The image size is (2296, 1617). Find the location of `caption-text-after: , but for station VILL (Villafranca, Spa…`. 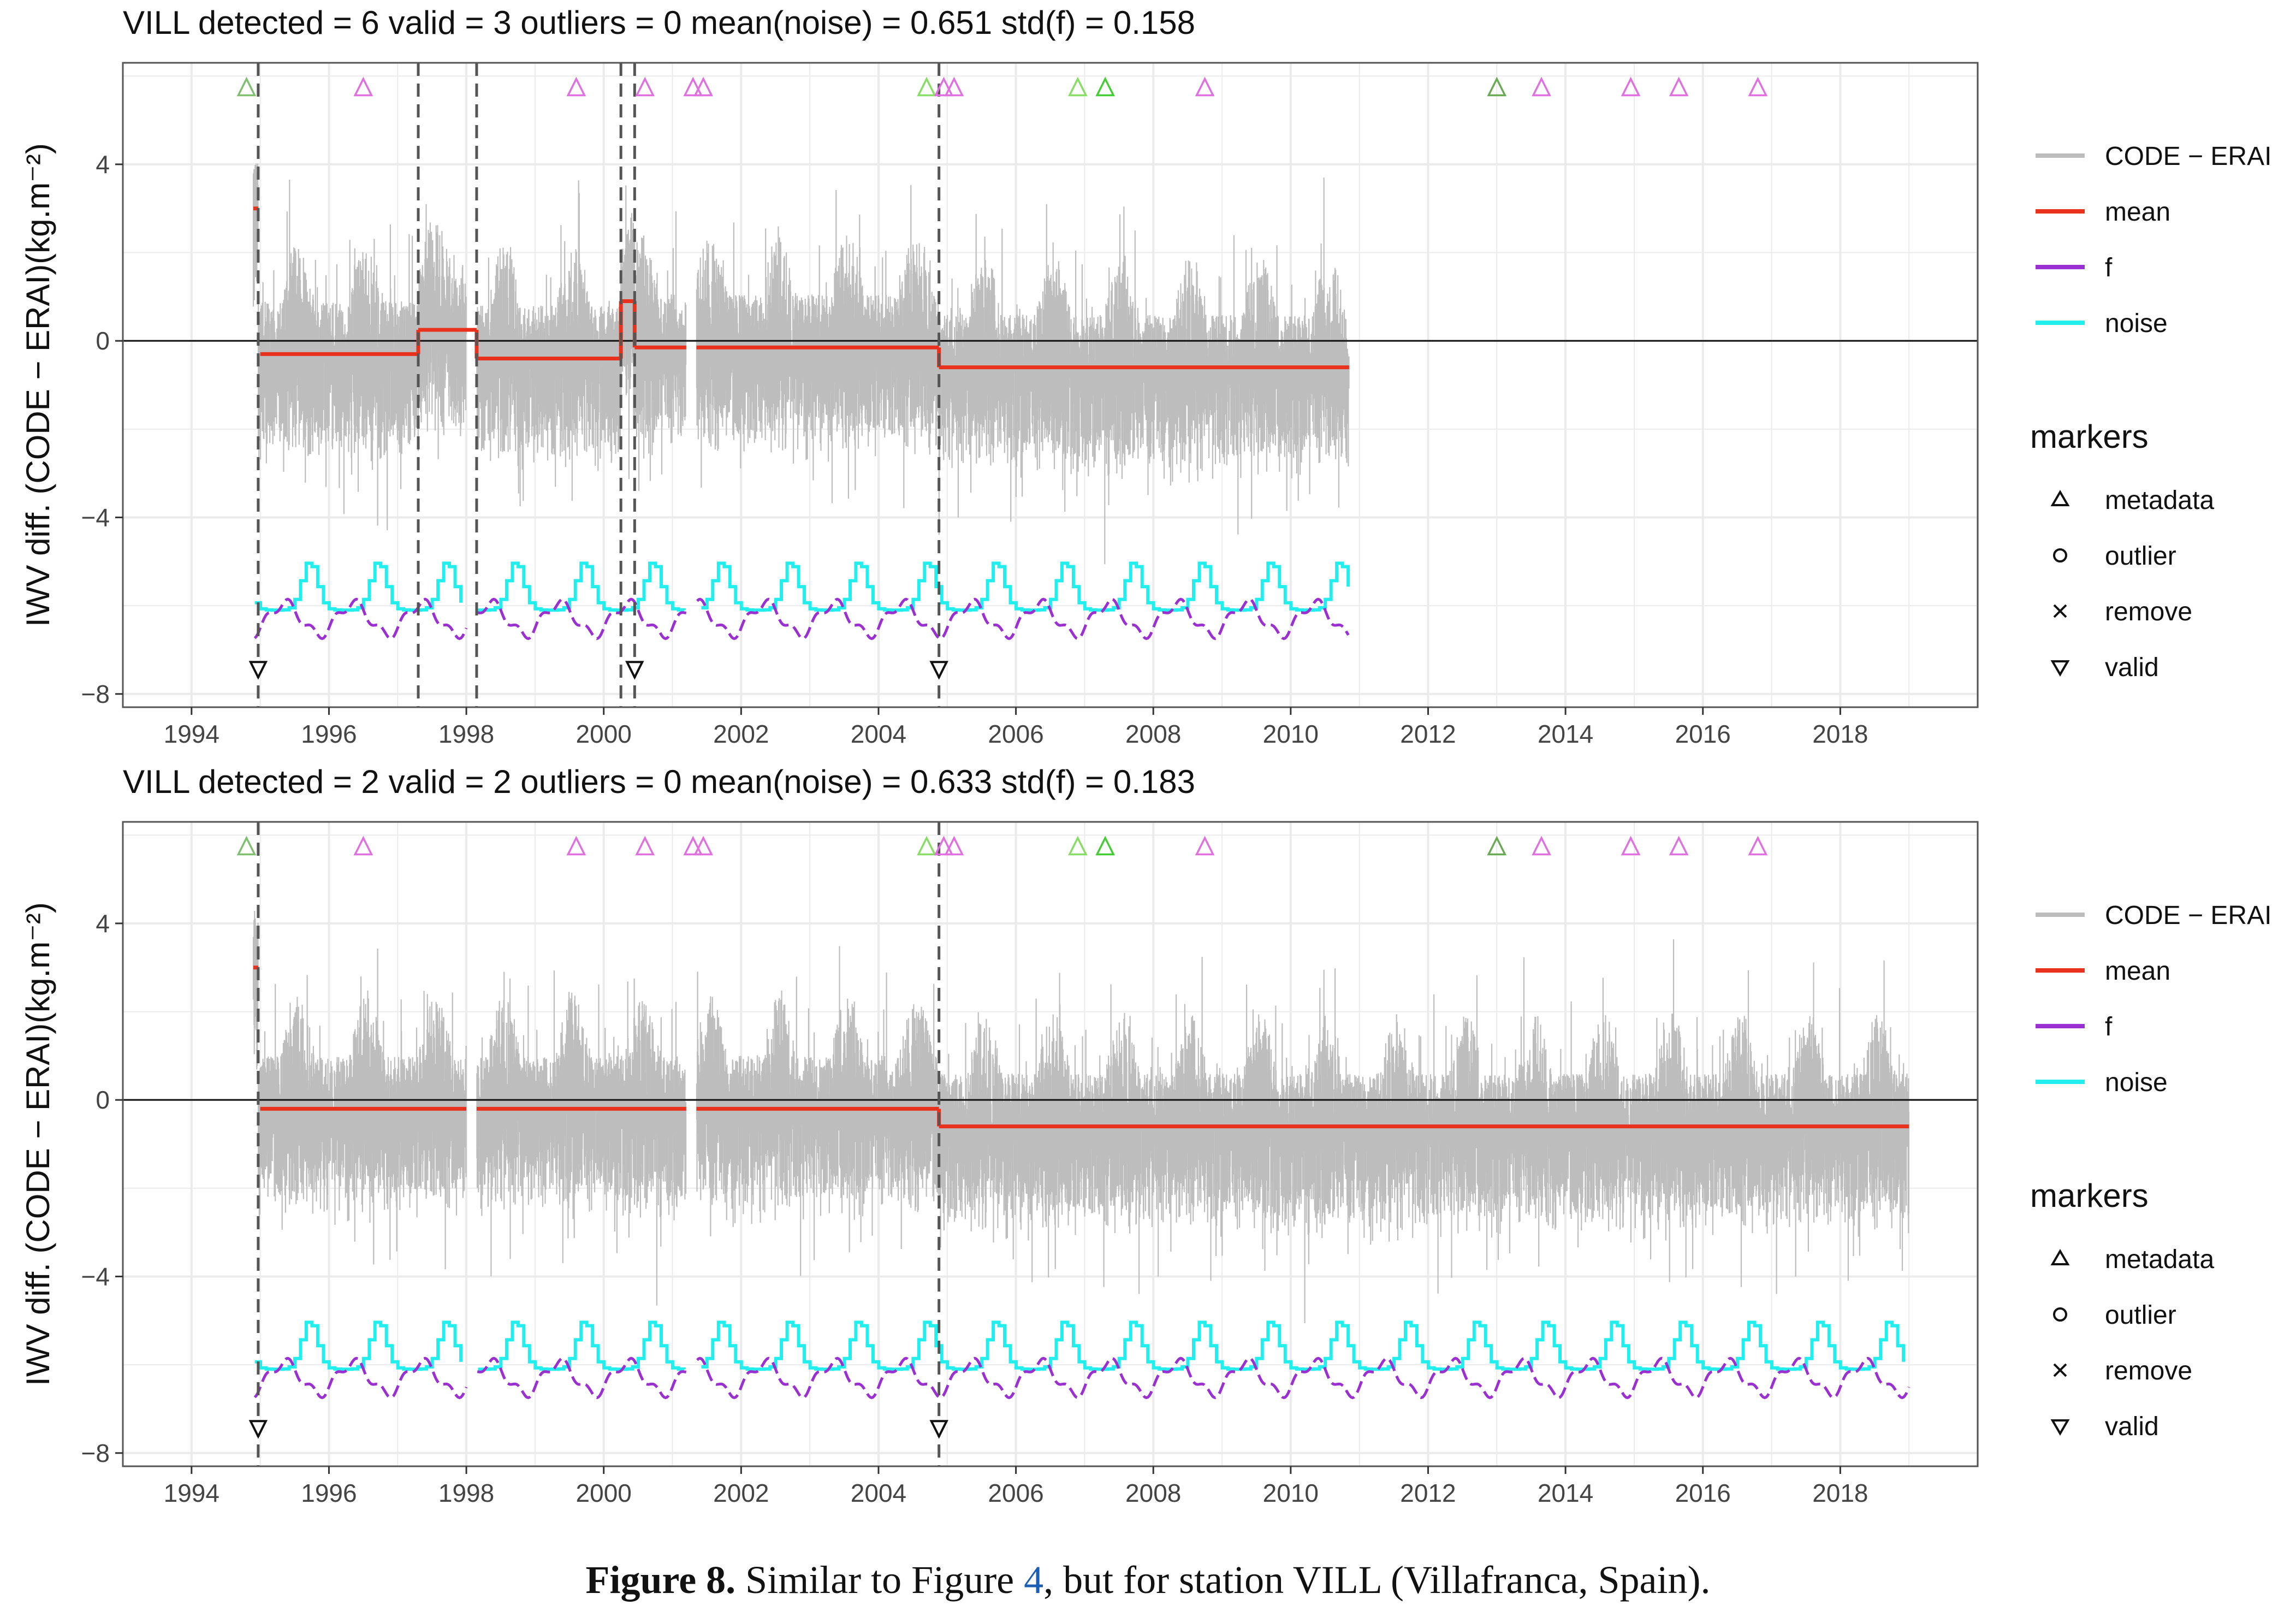

caption-text-after: , but for station VILL (Villafranca, Spa… is located at coordinates (1377, 1580).